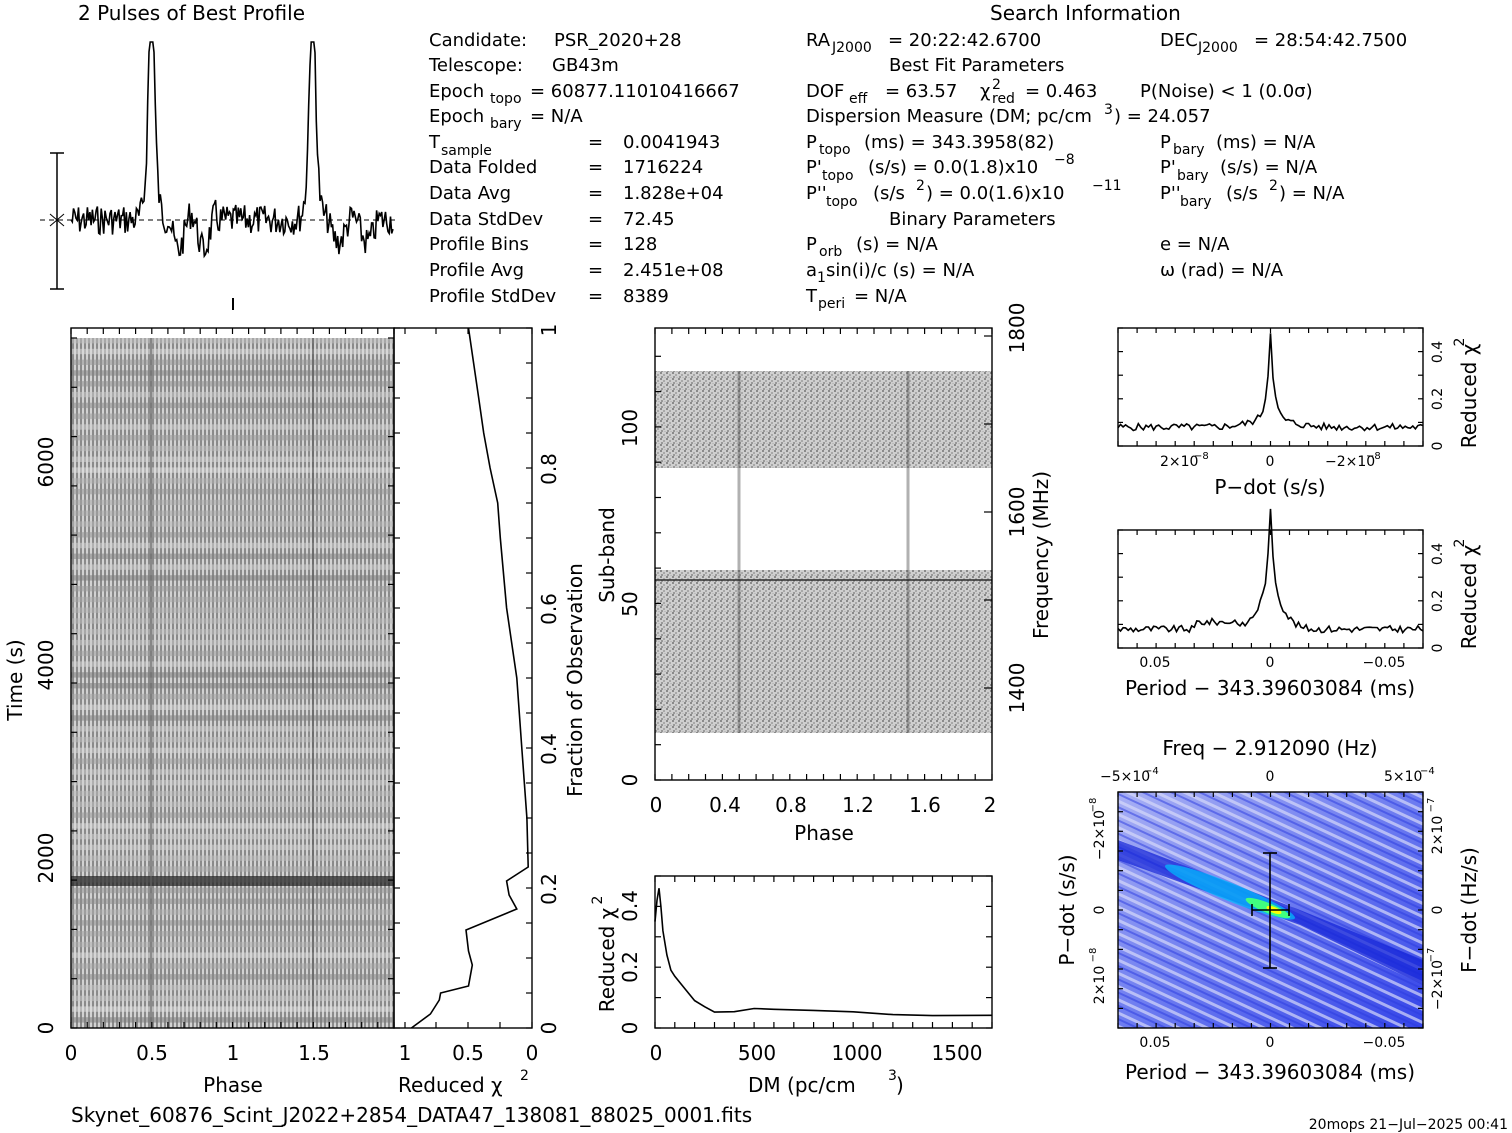  What do you see at coordinates (1403, 777) in the screenshot?
I see `ppd-toptick-2: 5×10` at bounding box center [1403, 777].